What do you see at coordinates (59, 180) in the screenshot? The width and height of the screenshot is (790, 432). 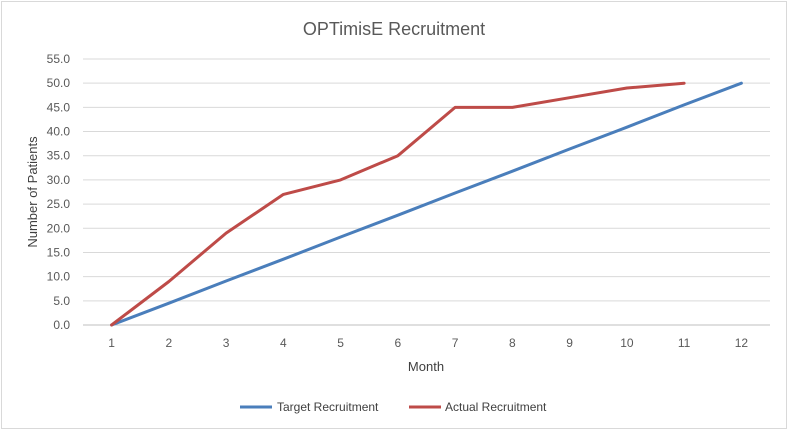 I see `y-tick-label: 30.0` at bounding box center [59, 180].